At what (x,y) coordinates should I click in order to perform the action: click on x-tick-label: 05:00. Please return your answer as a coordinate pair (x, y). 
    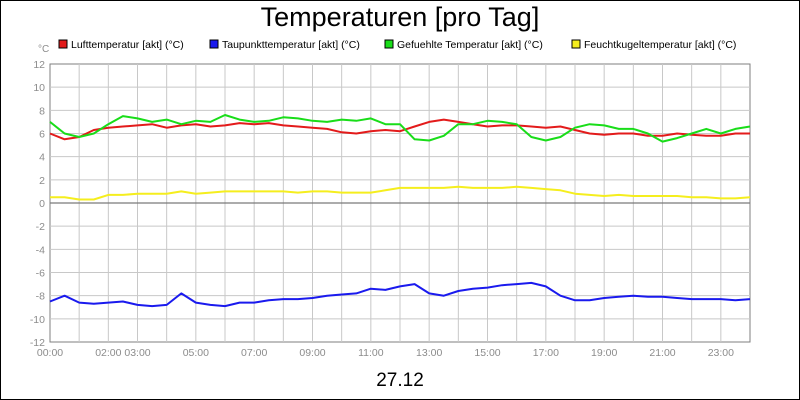
    Looking at the image, I should click on (196, 353).